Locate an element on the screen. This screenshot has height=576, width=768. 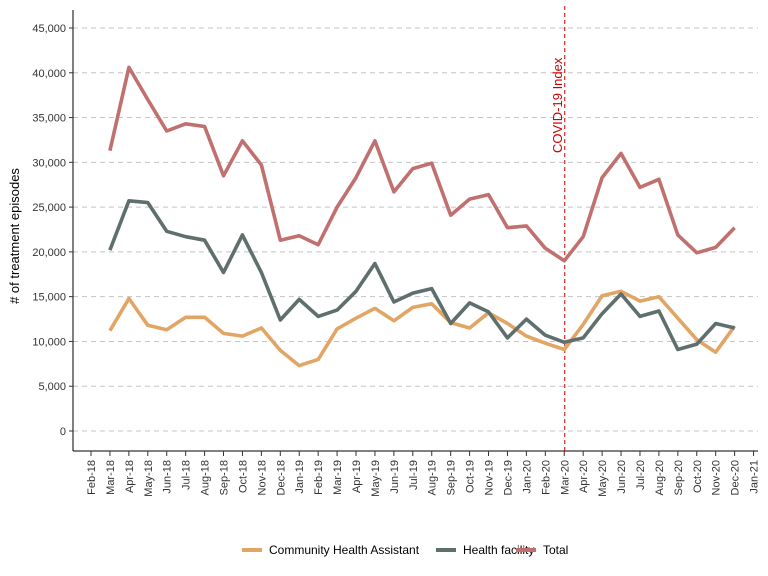
x-tick-label: Nov-18 is located at coordinates (262, 477).